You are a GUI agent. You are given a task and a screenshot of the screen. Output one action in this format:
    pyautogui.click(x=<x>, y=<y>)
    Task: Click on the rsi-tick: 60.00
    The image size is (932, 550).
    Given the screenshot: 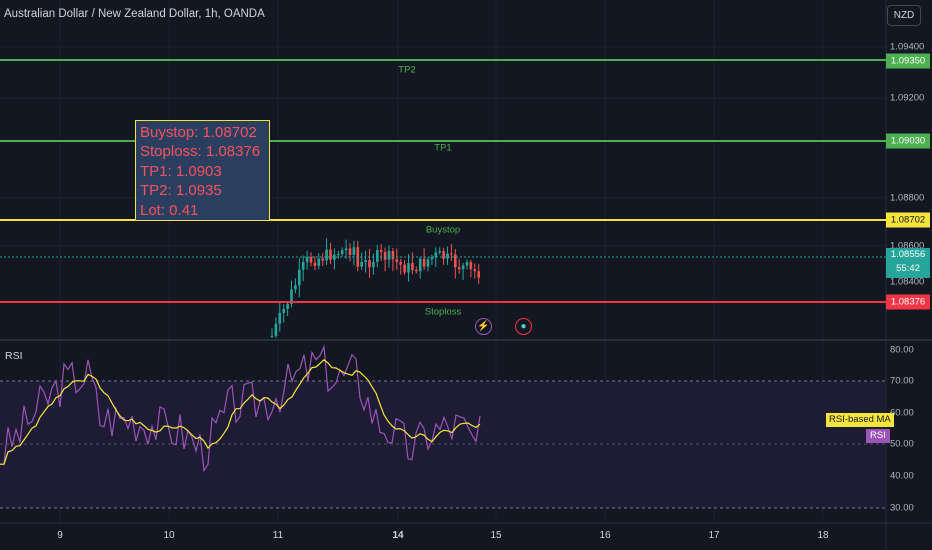 What is the action you would take?
    pyautogui.click(x=902, y=413)
    